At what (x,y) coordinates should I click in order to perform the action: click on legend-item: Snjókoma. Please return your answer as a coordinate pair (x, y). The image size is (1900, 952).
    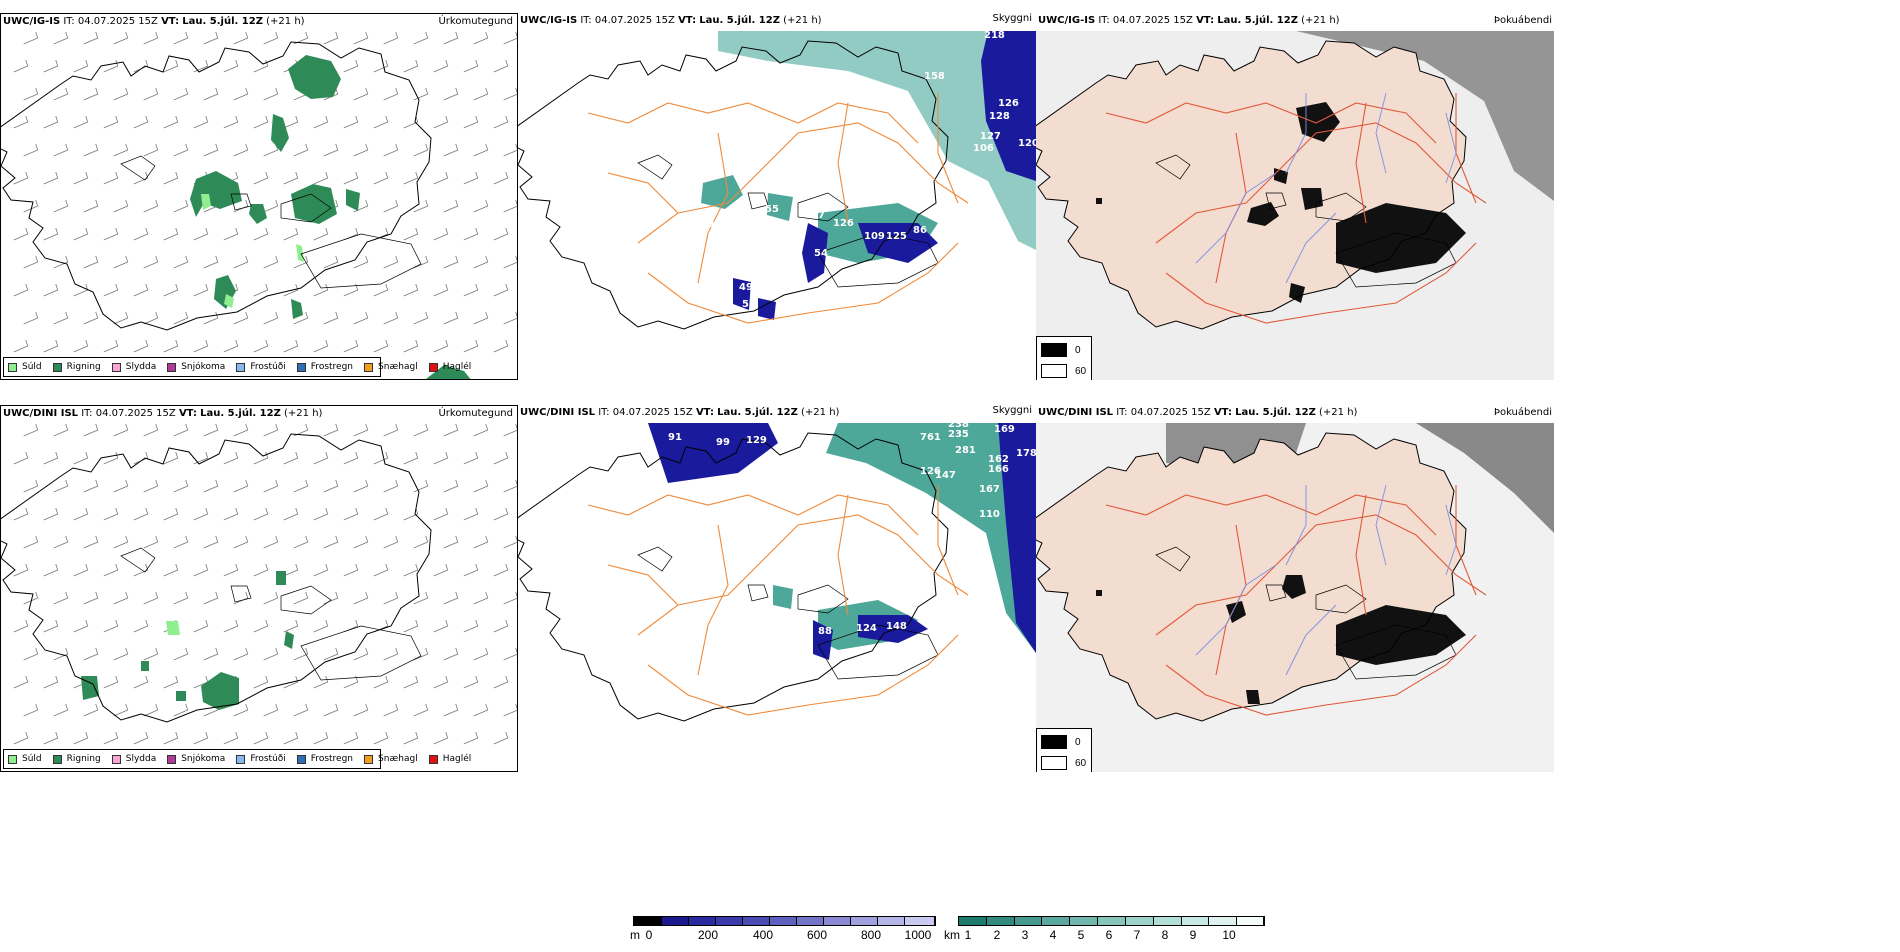
    Looking at the image, I should click on (196, 367).